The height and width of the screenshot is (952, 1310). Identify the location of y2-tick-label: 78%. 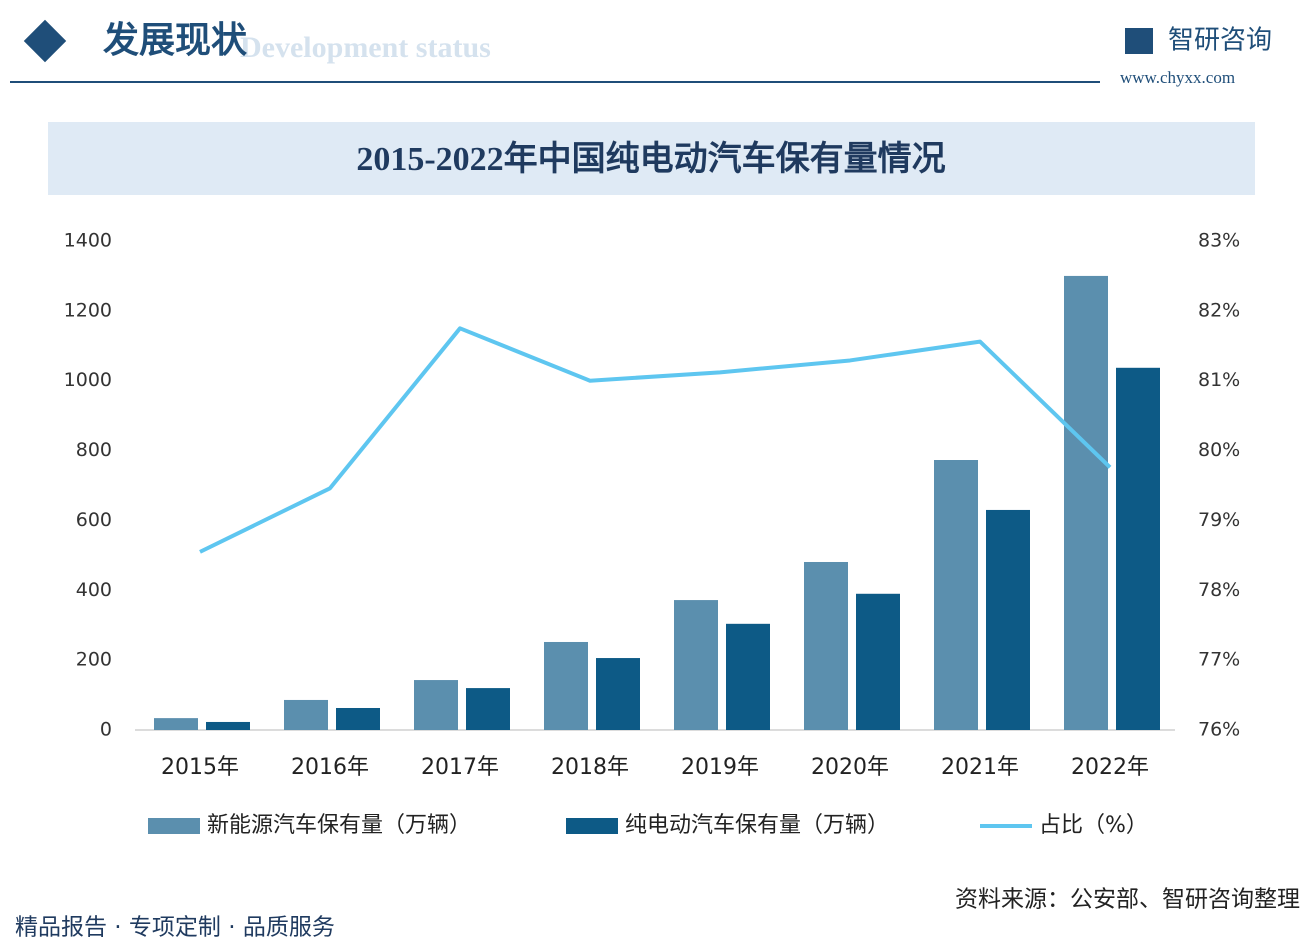
(1219, 590).